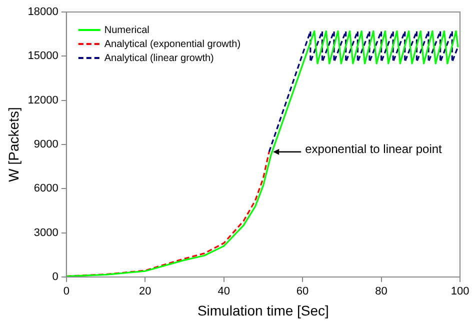 The height and width of the screenshot is (324, 474). Describe the element at coordinates (43, 12) in the screenshot. I see `y-tick-label: 18000` at that location.